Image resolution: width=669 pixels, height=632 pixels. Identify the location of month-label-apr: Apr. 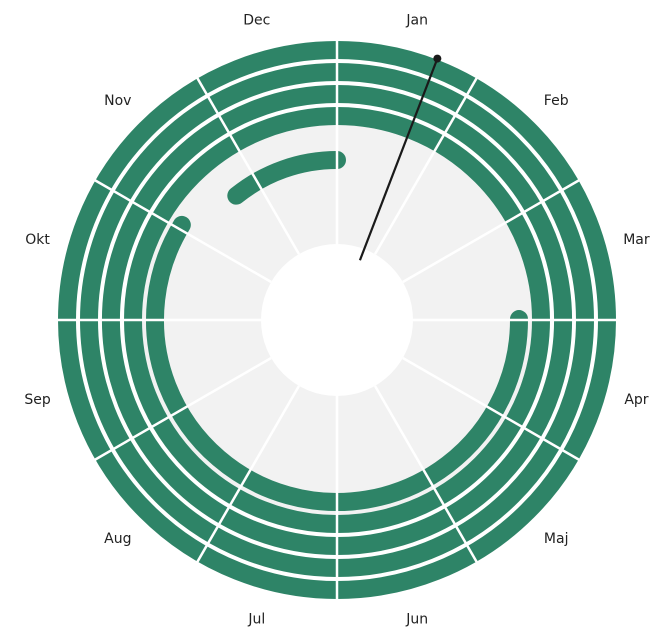
(636, 400).